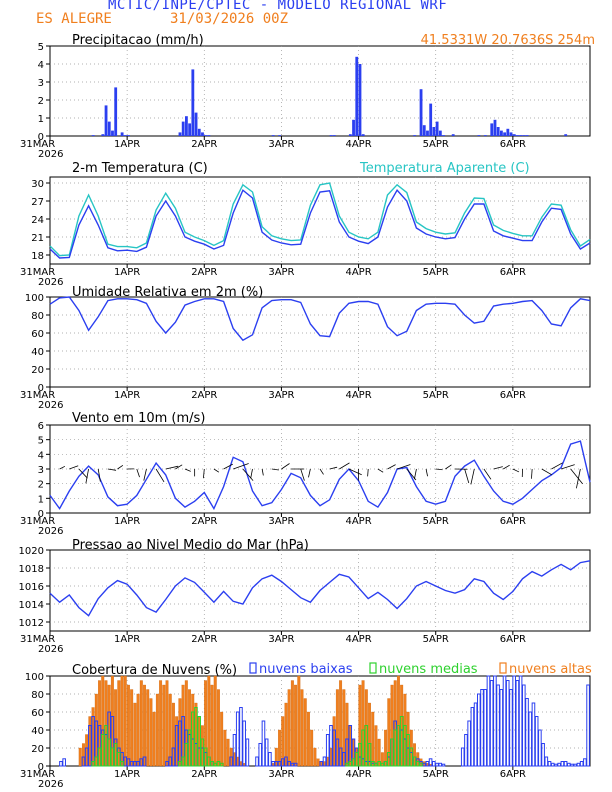 This screenshot has height=792, width=612. I want to click on legend-label: nuvens medias, so click(428, 669).